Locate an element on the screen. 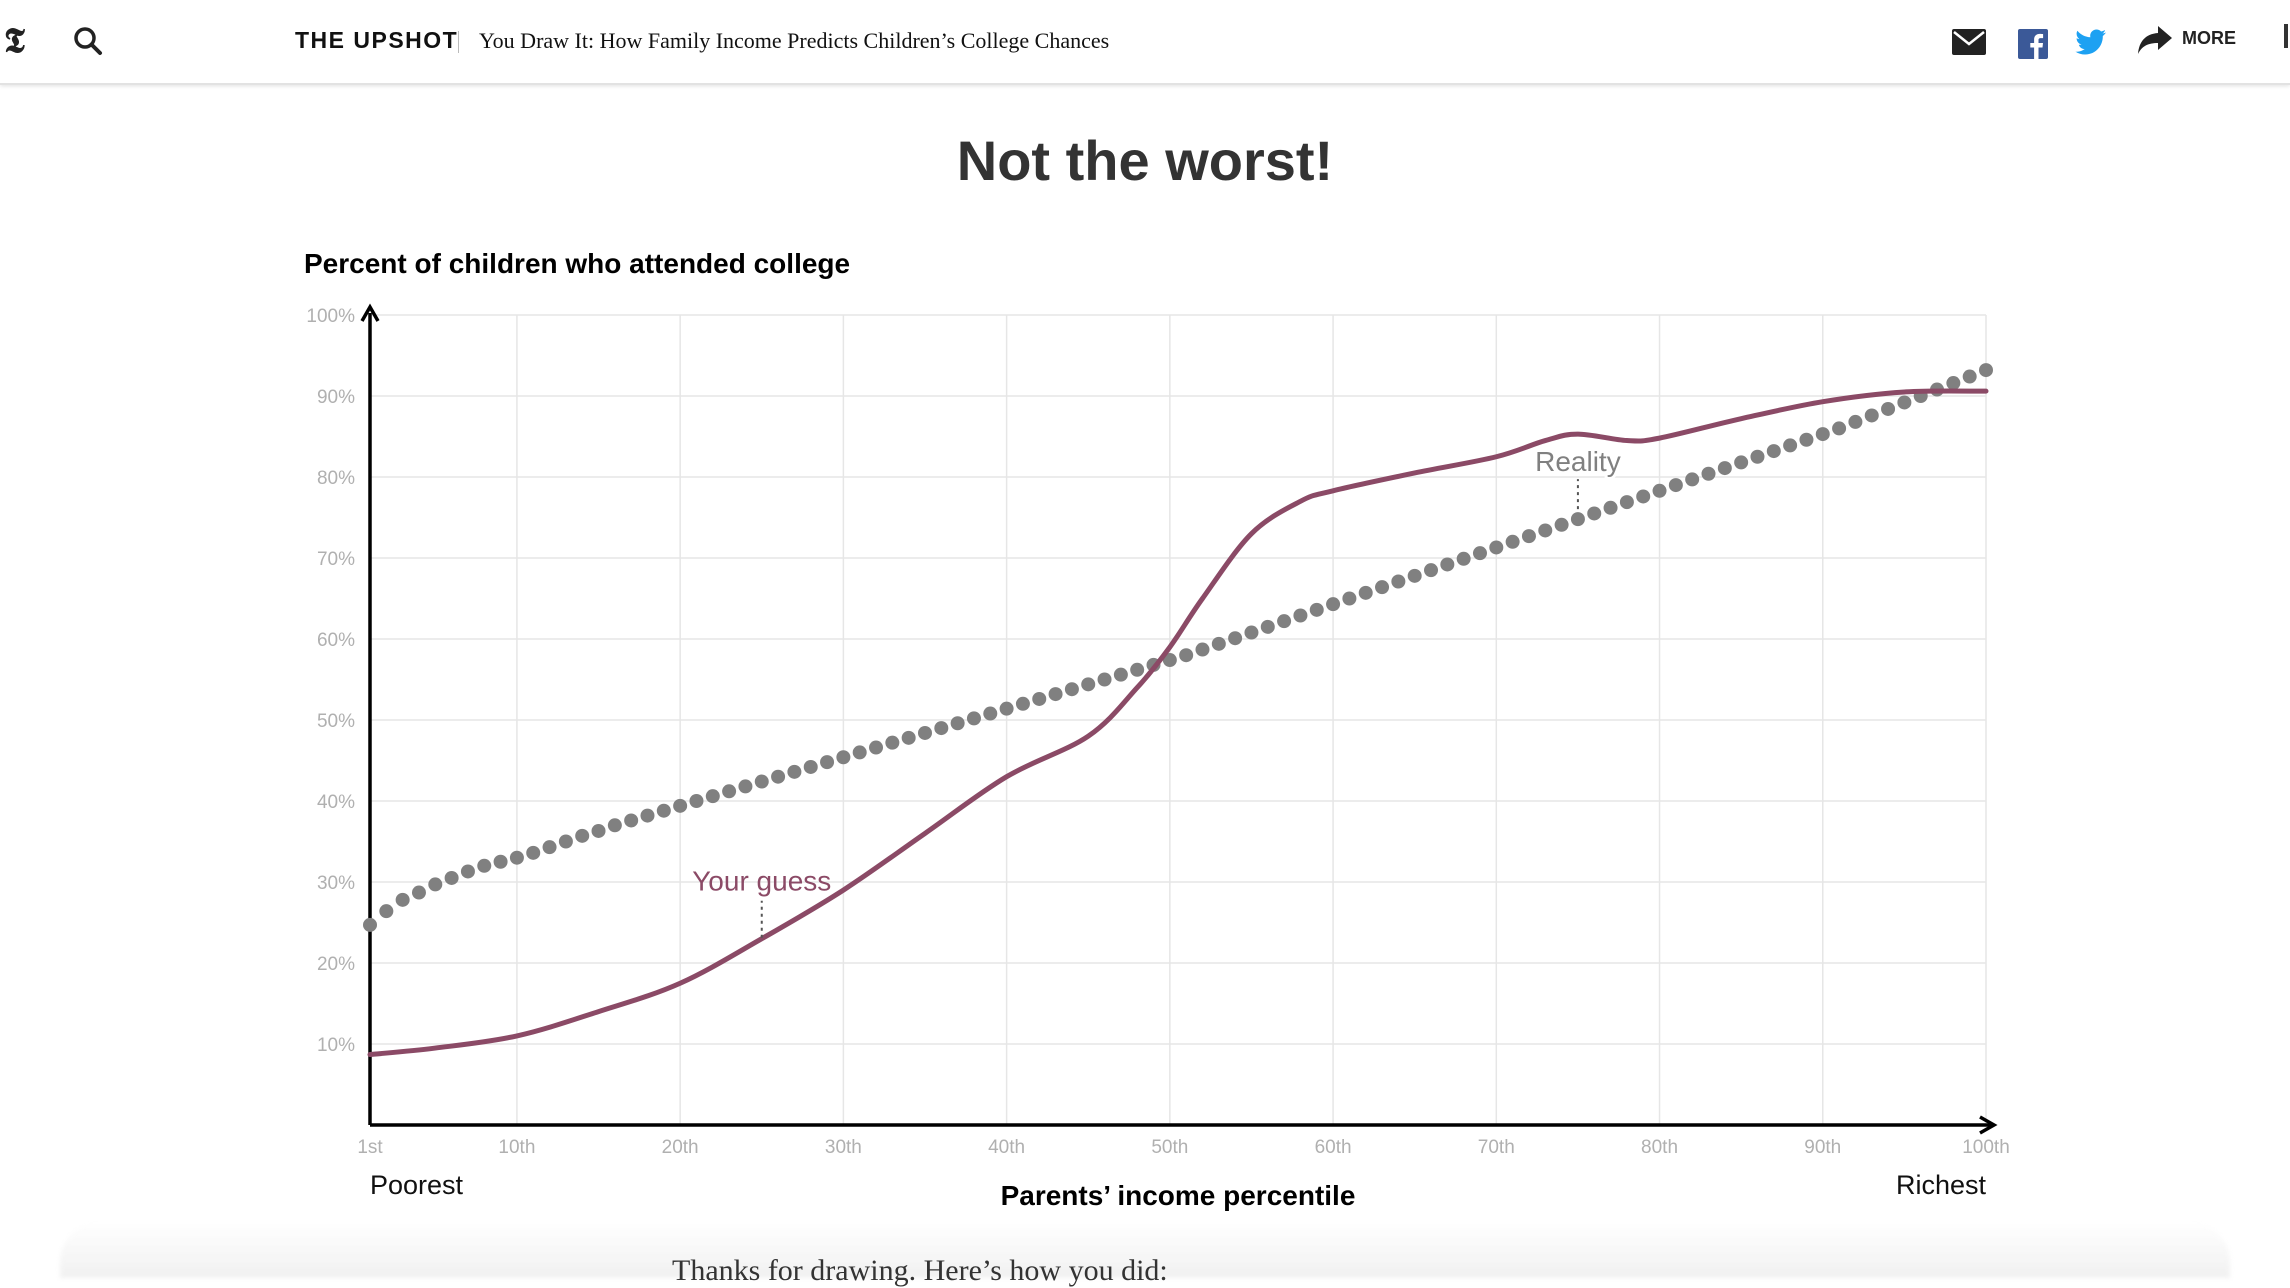 The height and width of the screenshot is (1288, 2290). x-tick-label: 30th is located at coordinates (843, 1147).